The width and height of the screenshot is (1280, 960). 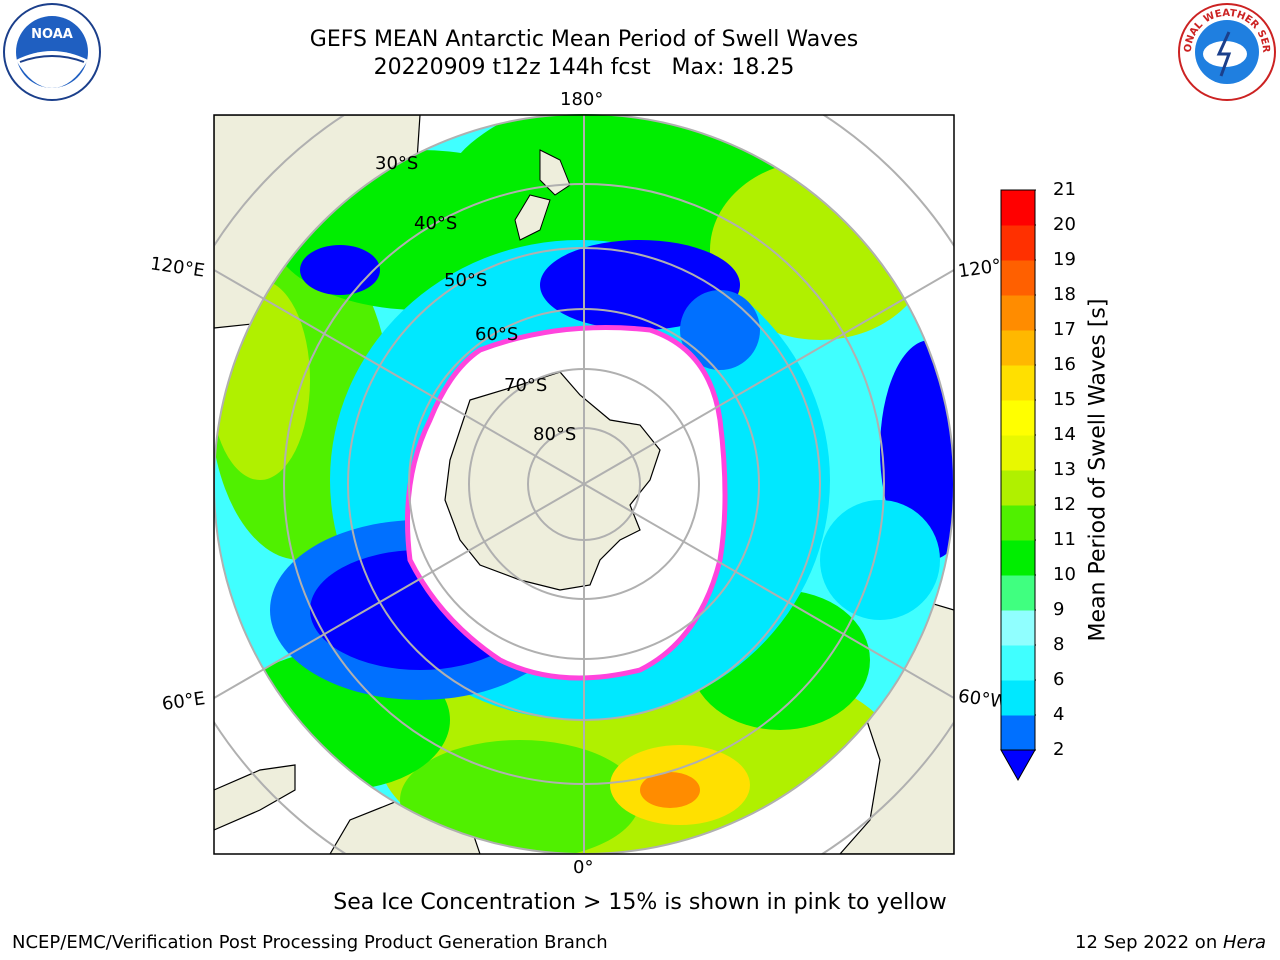 I want to click on colorbar-tick-label: 9, so click(x=1059, y=609).